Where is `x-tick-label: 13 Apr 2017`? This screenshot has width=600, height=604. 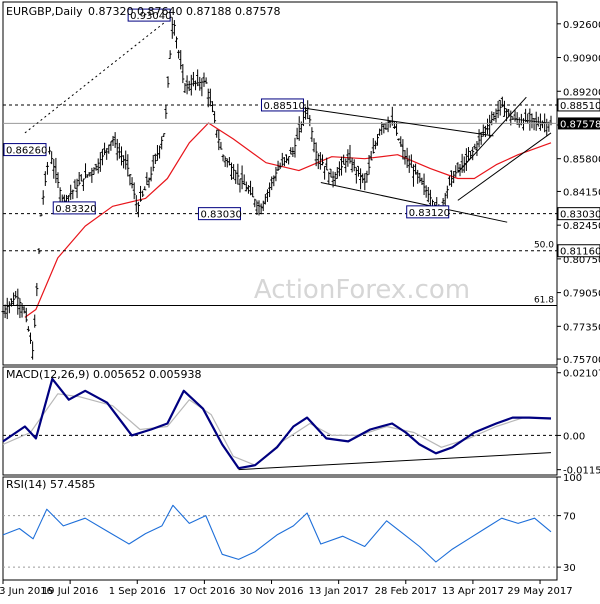 x-tick-label: 13 Apr 2017 is located at coordinates (473, 591).